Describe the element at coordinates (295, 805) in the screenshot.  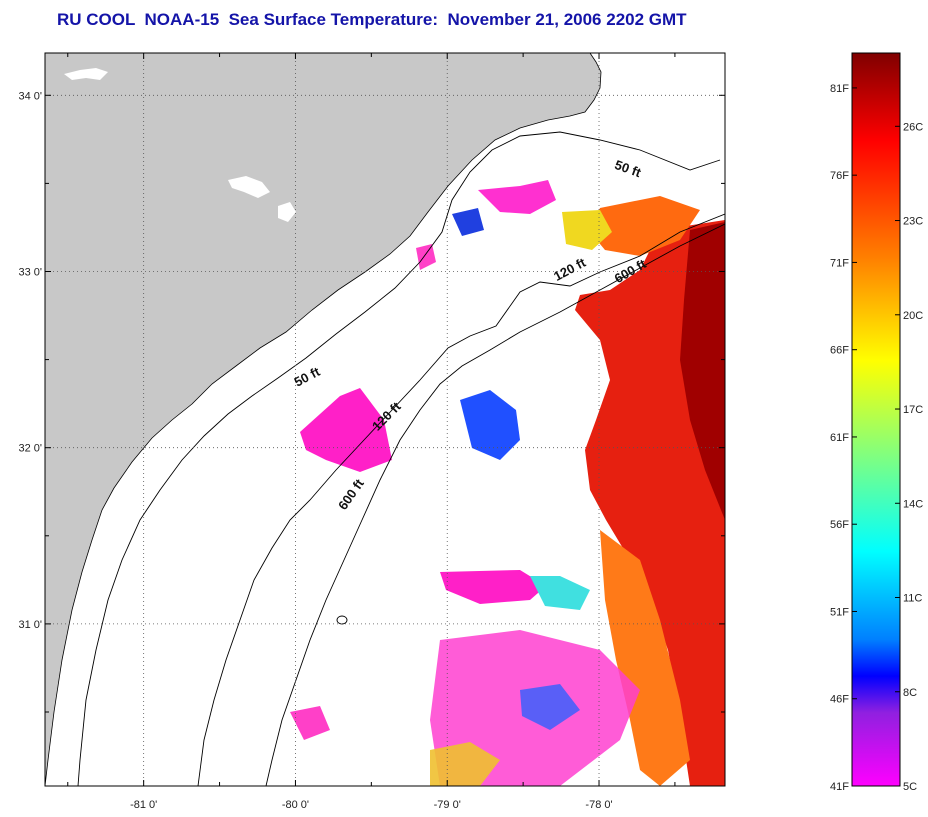
I see `lon-tick-label: -80 0'` at that location.